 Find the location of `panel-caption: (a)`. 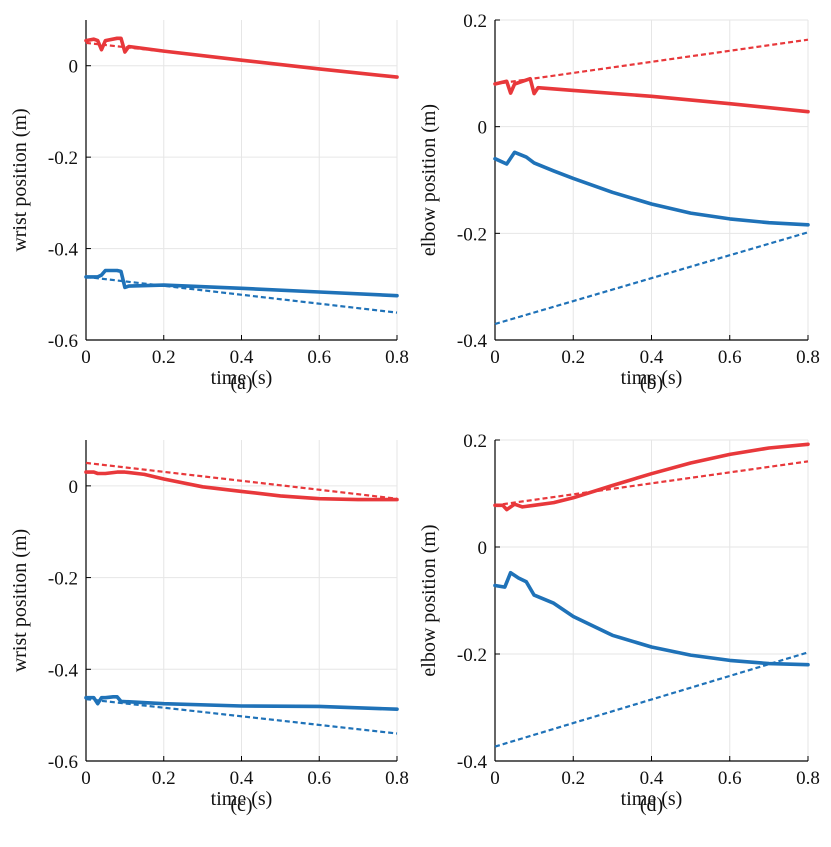

panel-caption: (a) is located at coordinates (241, 383).